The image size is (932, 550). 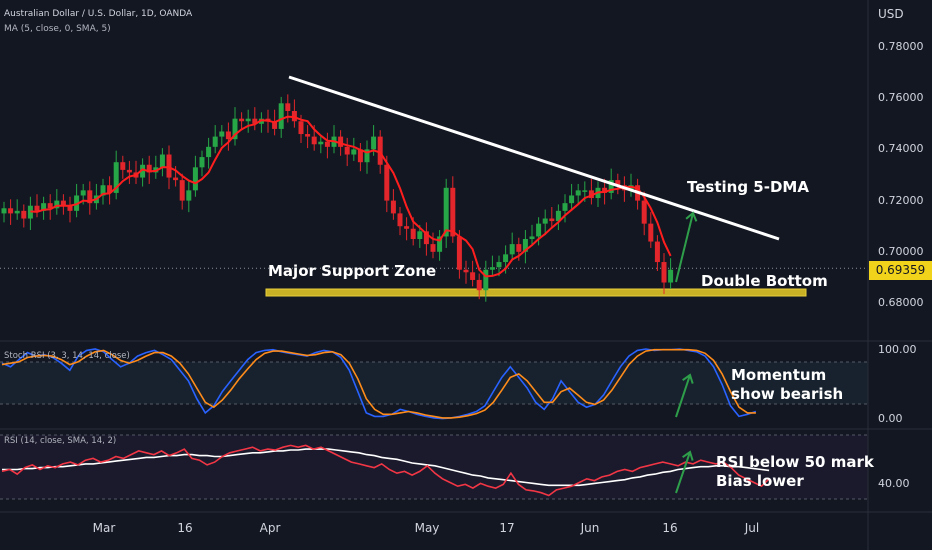 What do you see at coordinates (434, 383) in the screenshot?
I see `stoch-band` at bounding box center [434, 383].